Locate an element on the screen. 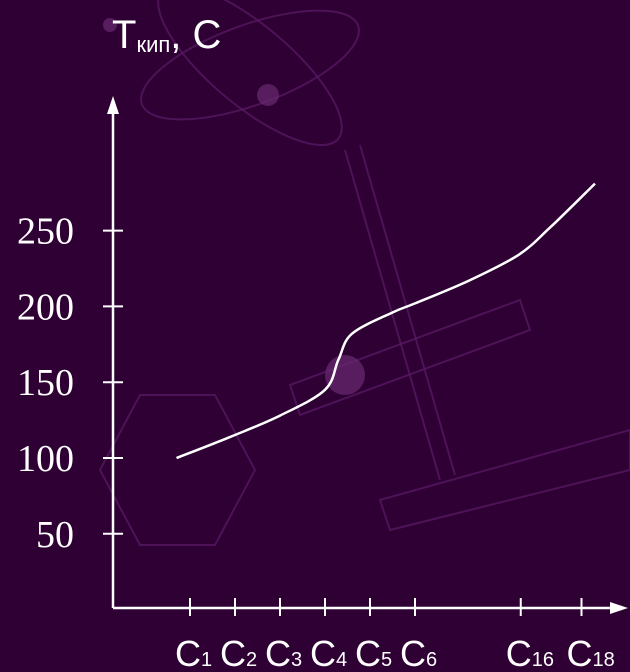 This screenshot has width=630, height=672. y-tick-label: 250 is located at coordinates (45, 232).